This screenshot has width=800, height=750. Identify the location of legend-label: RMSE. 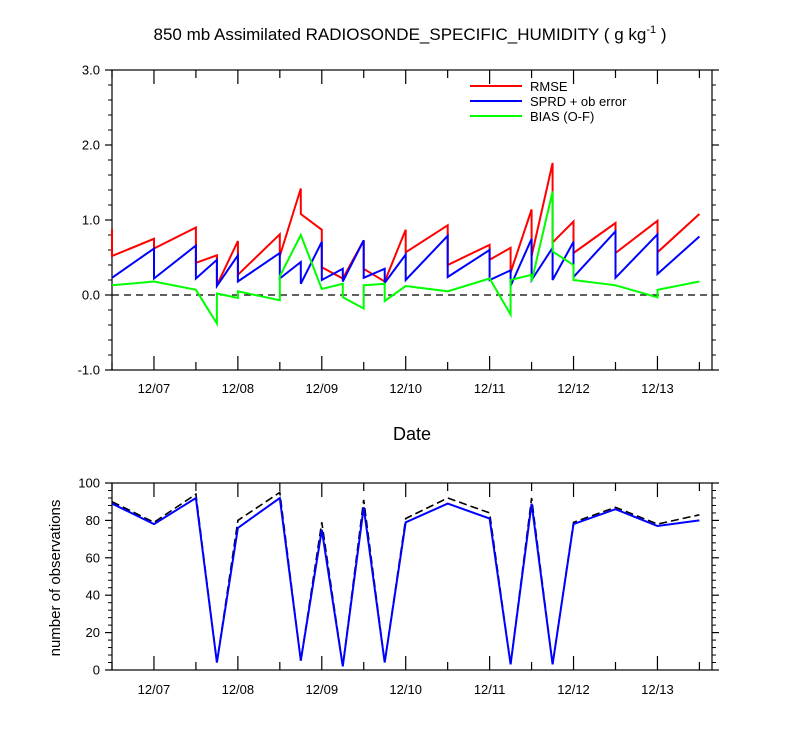
(549, 86).